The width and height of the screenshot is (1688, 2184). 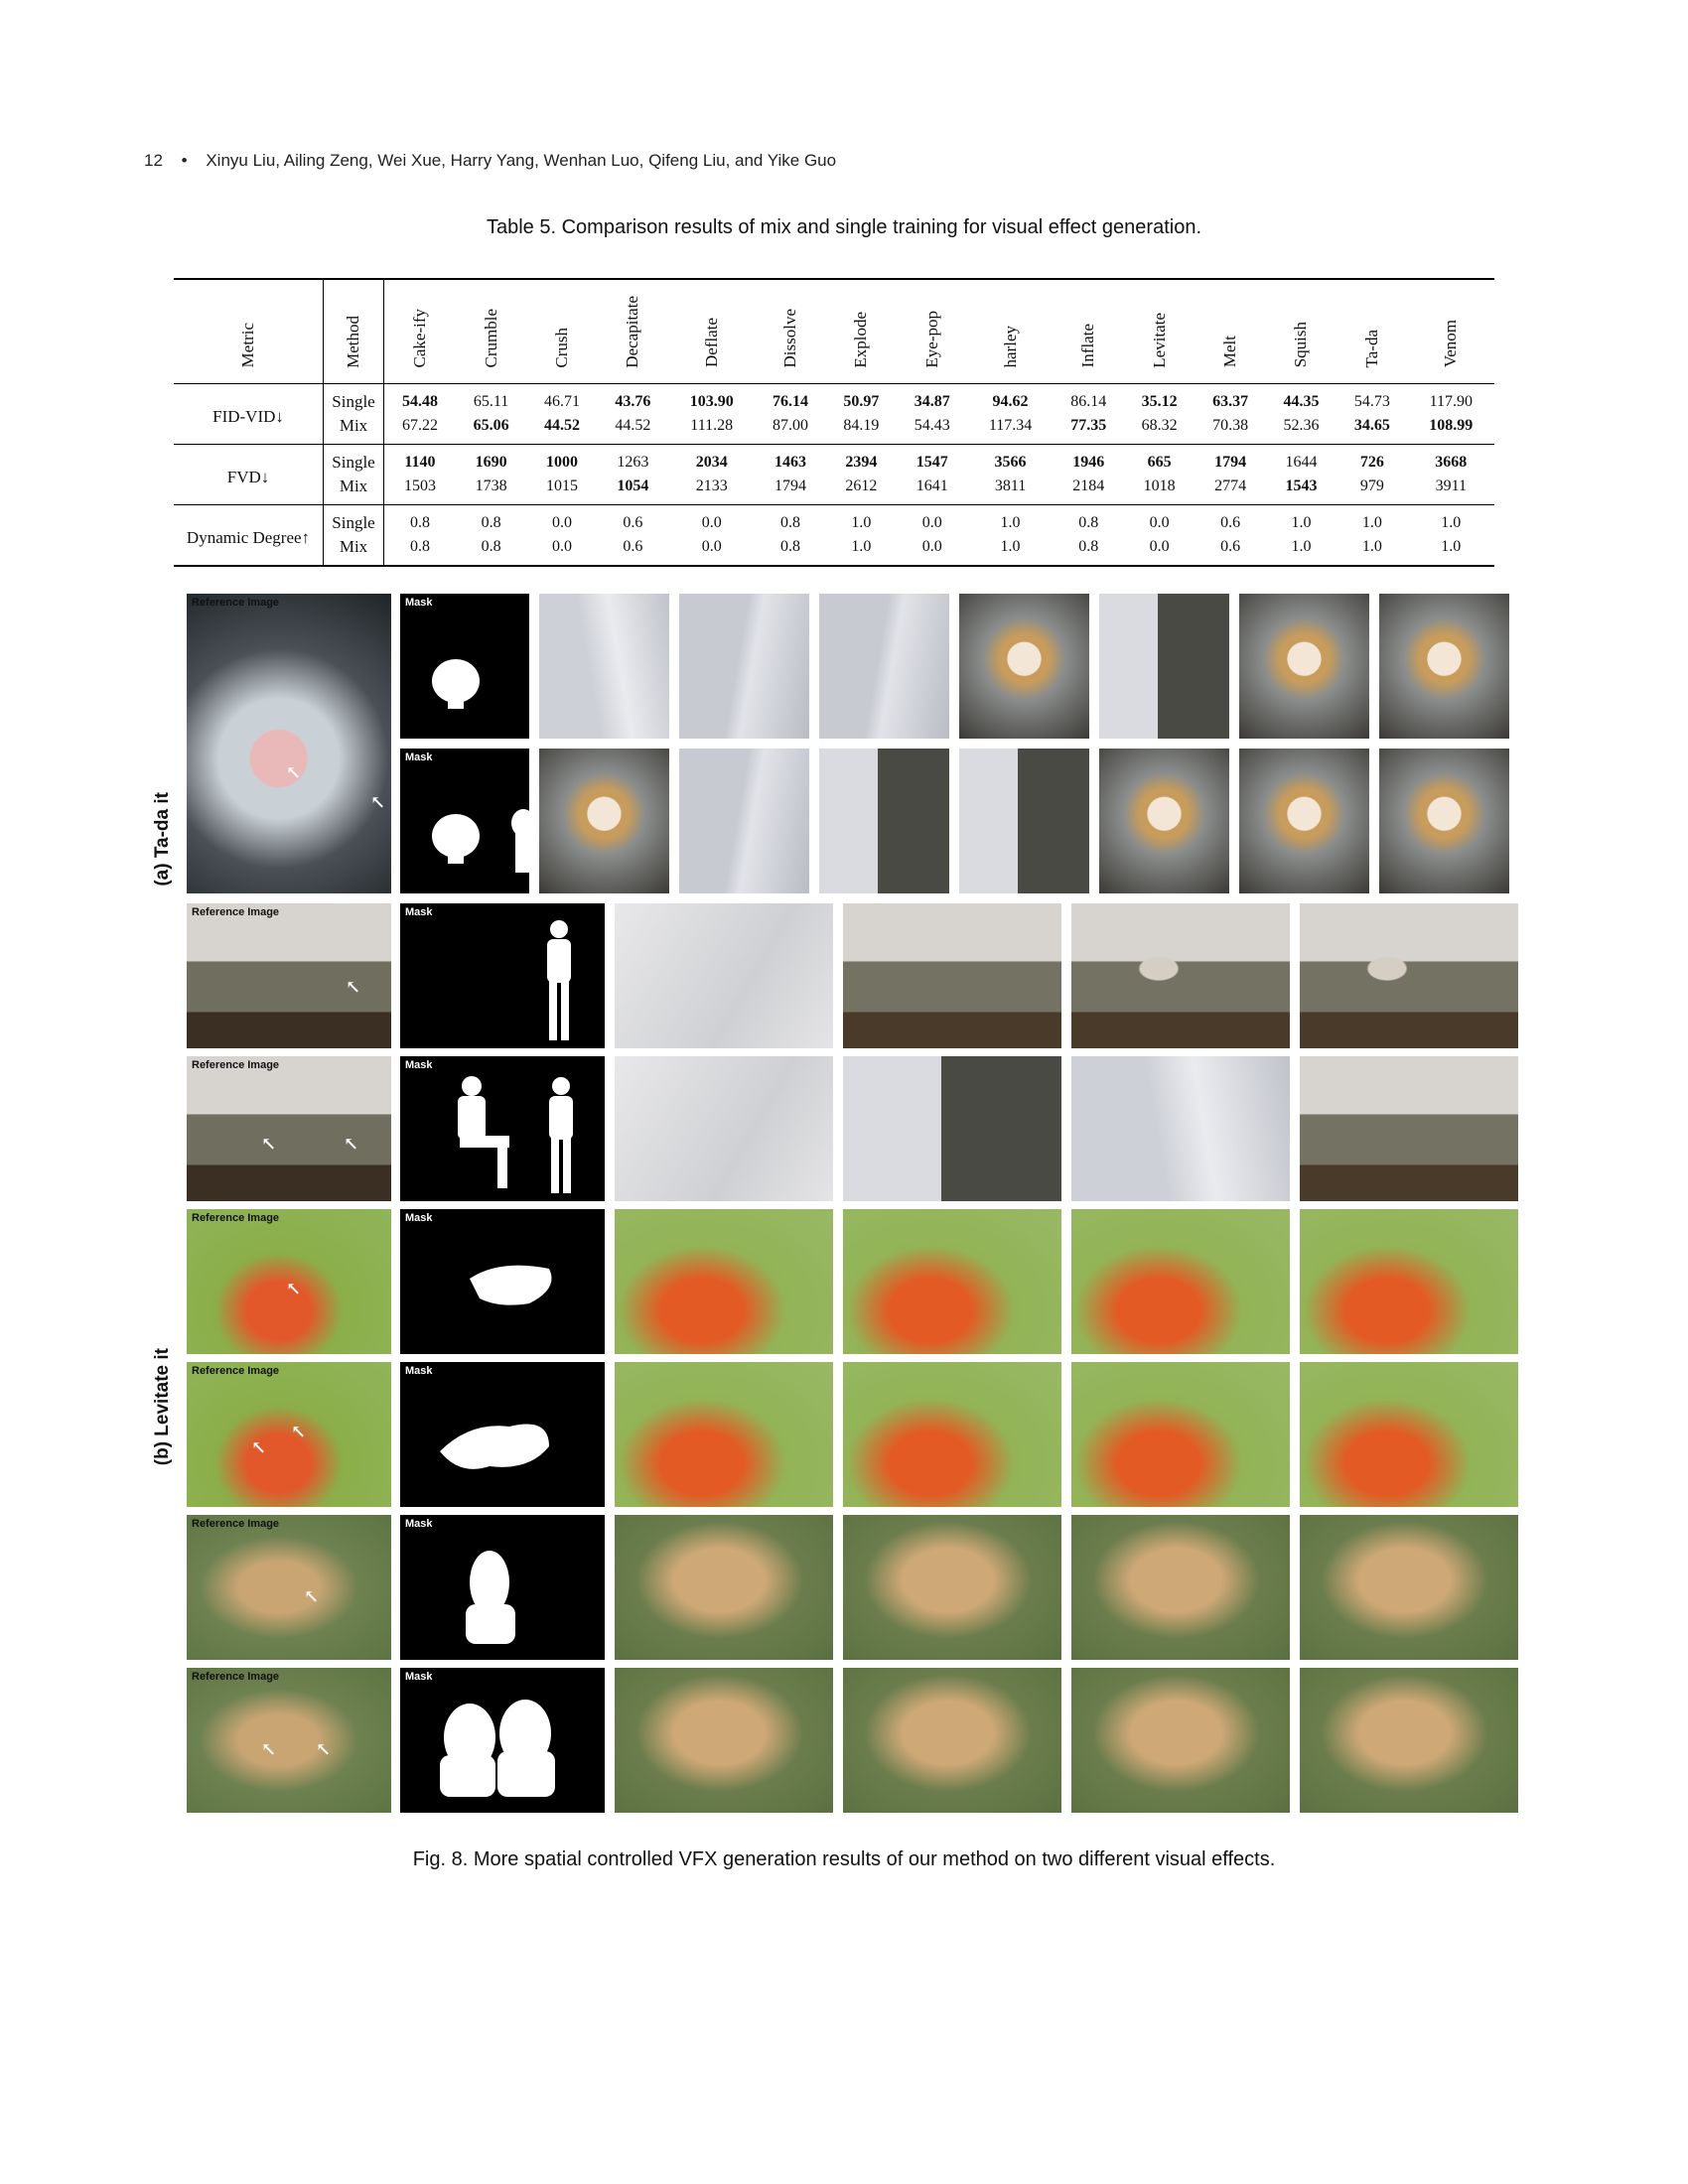 I want to click on table-cell: 1547, so click(x=931, y=462).